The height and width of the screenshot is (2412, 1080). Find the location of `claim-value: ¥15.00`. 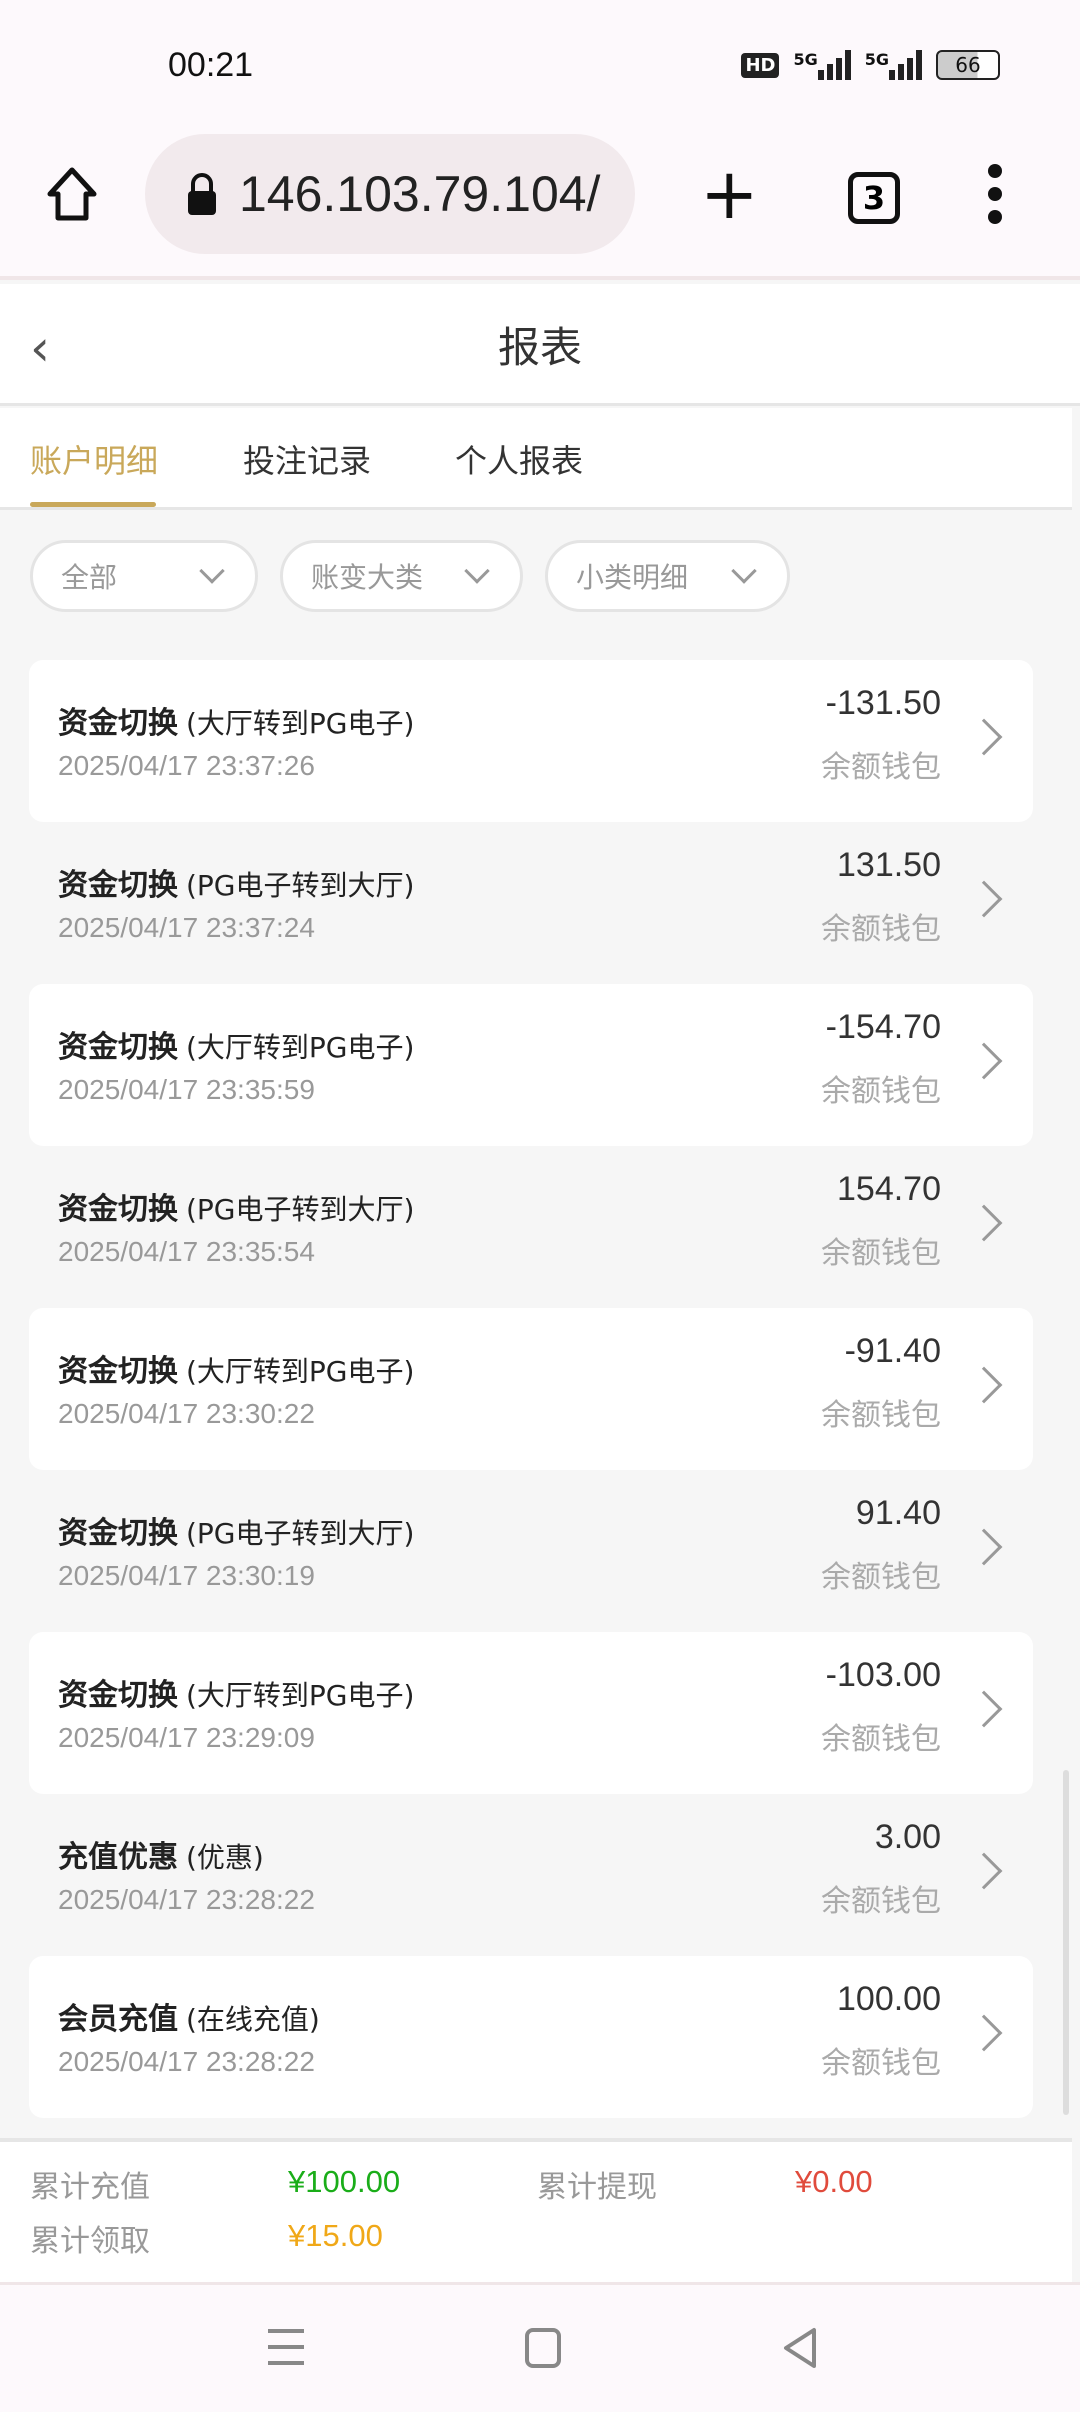

claim-value: ¥15.00 is located at coordinates (335, 2235).